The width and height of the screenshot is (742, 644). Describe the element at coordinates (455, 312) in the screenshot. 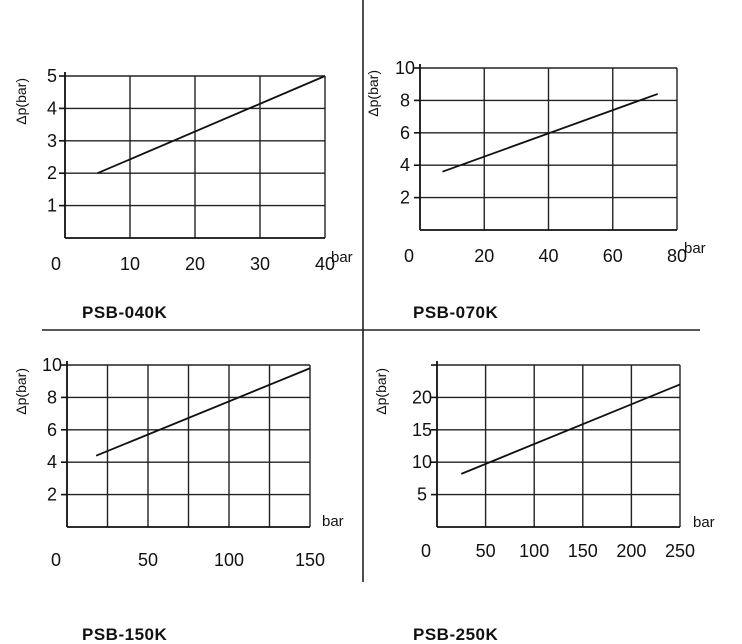

I see `panel-title: PSB-070K` at that location.